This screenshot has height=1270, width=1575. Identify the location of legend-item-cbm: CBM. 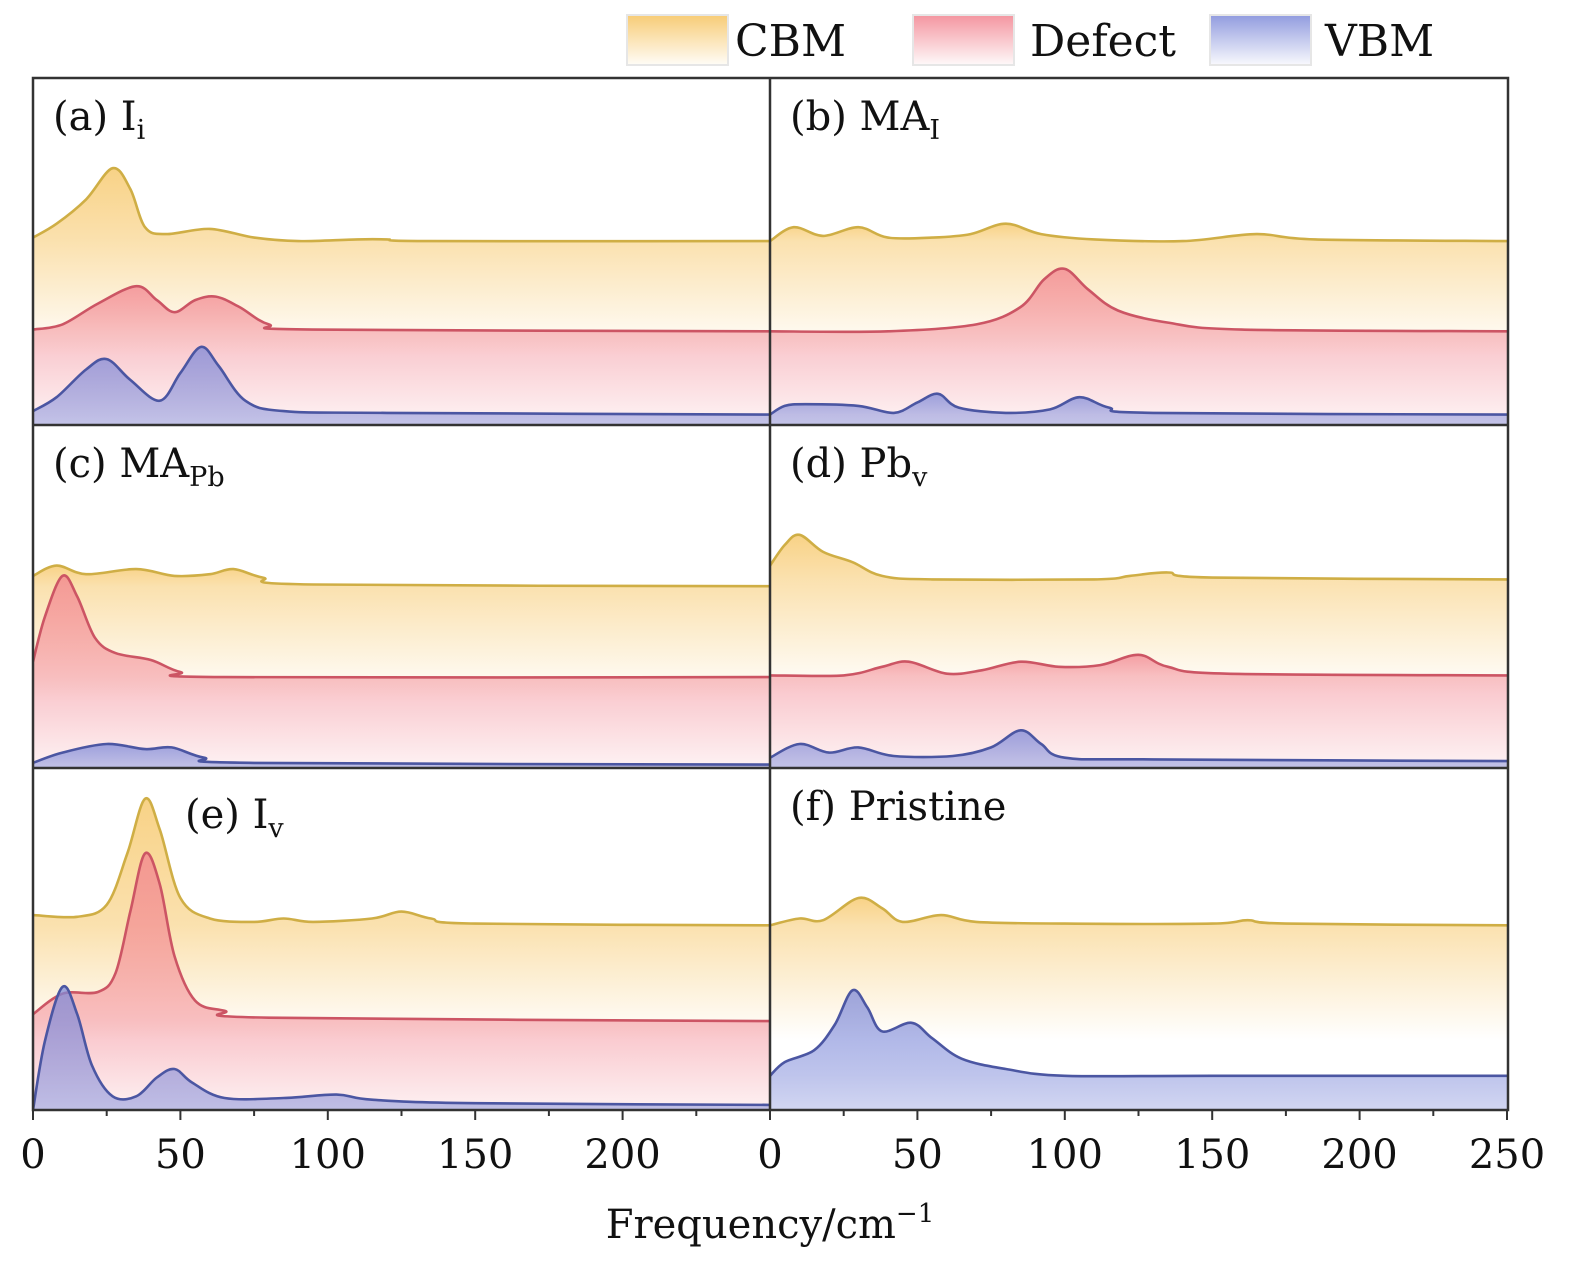
(736, 40).